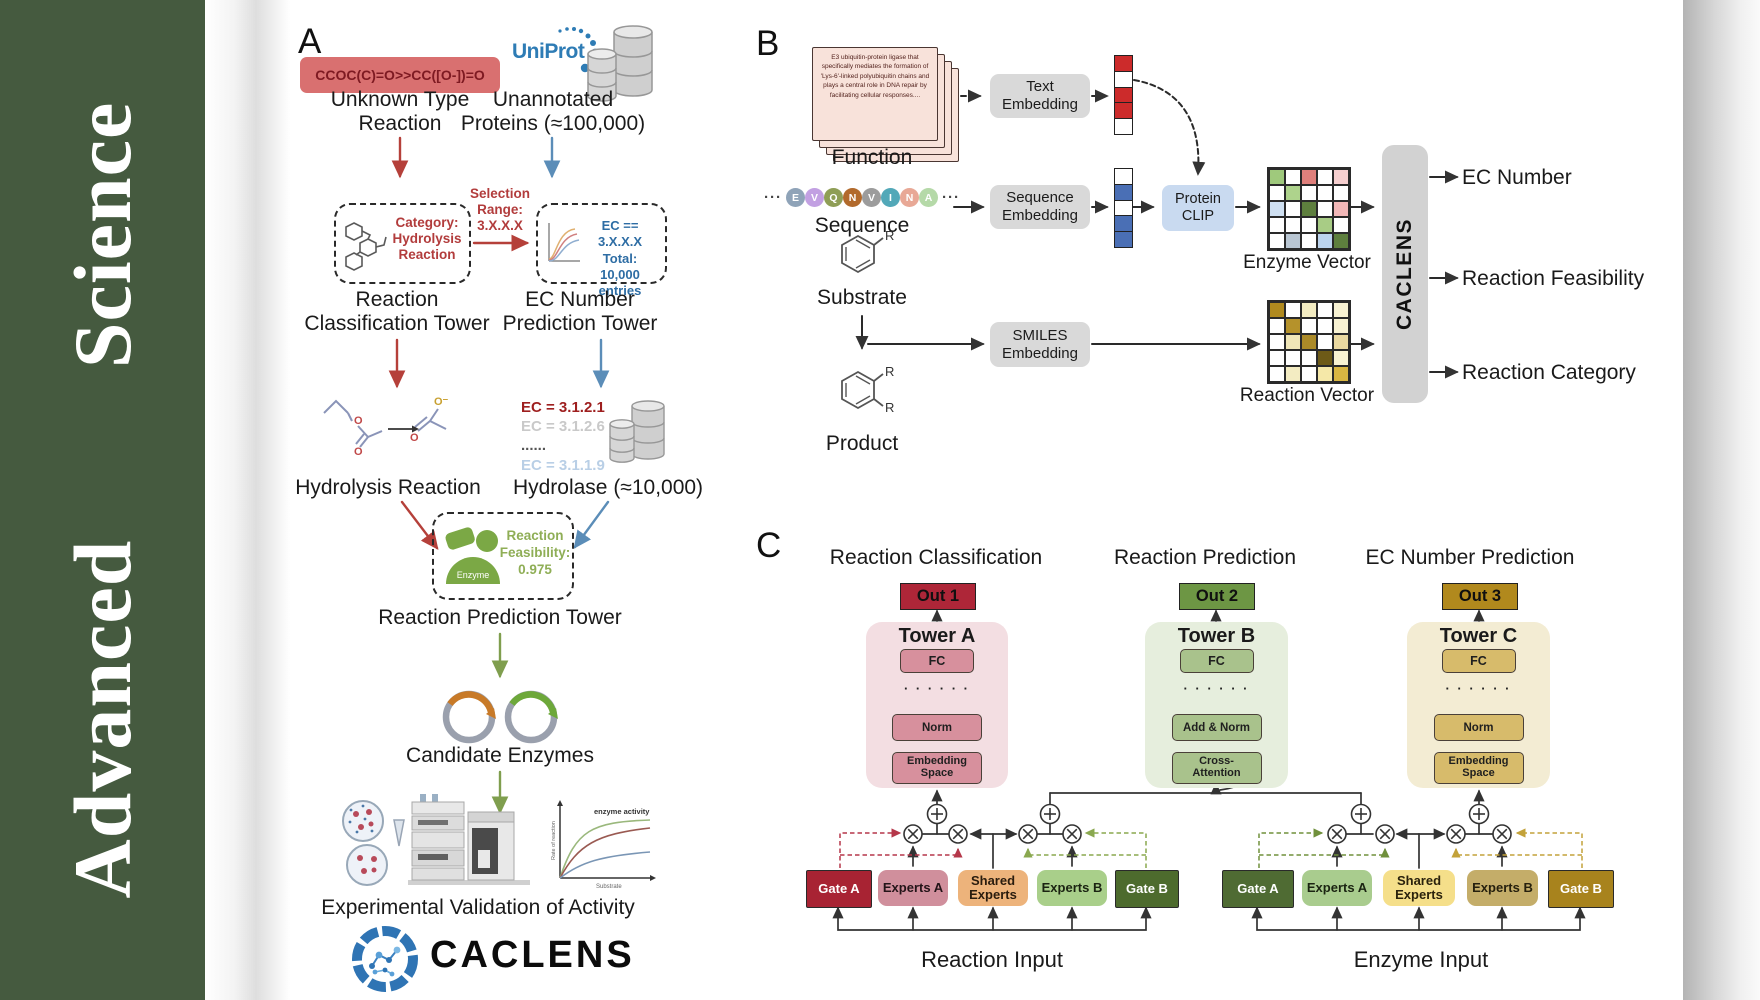  I want to click on caclens-bar-label: CACLENS, so click(1404, 273).